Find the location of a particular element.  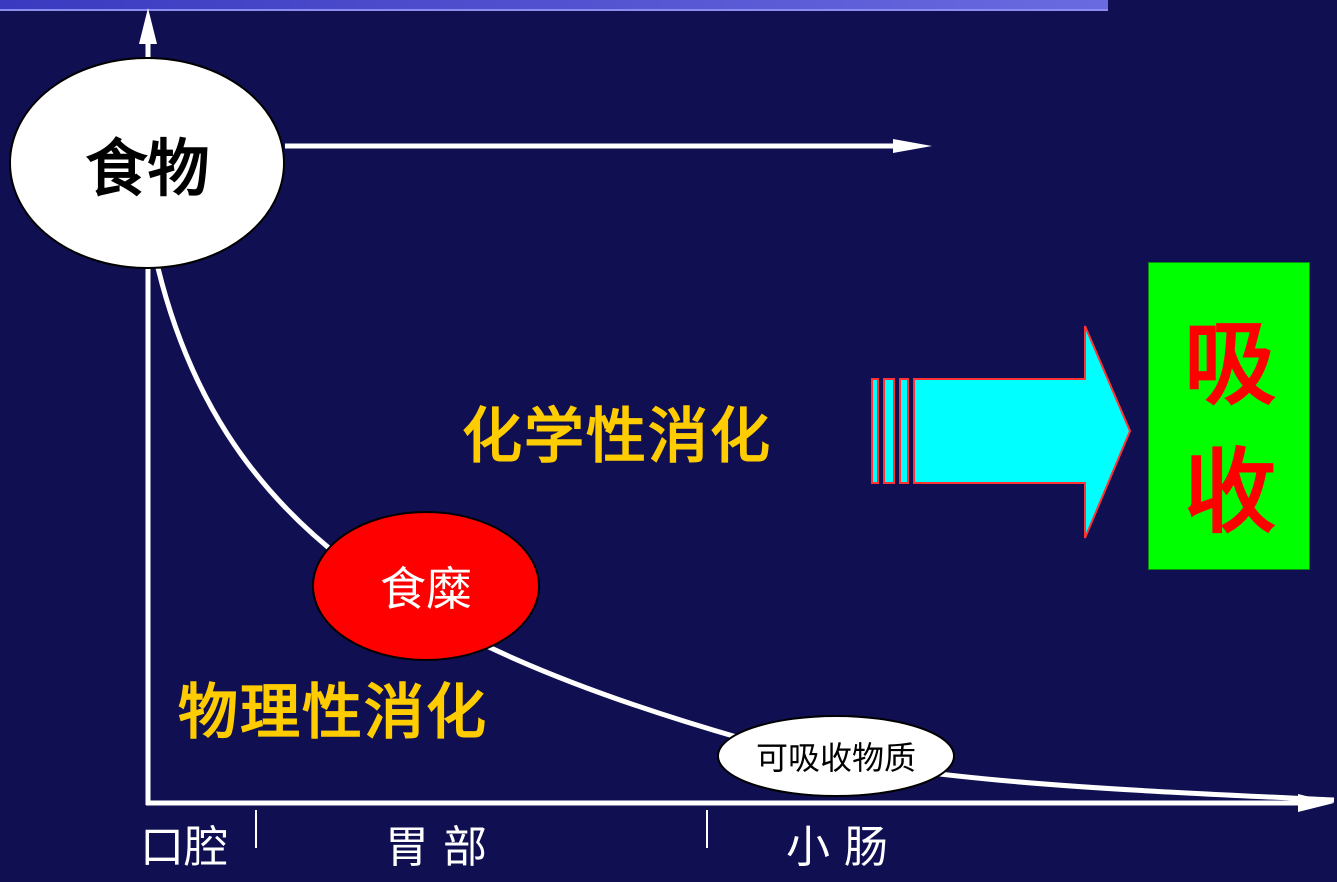

food-label: 食物 is located at coordinates (147, 168).